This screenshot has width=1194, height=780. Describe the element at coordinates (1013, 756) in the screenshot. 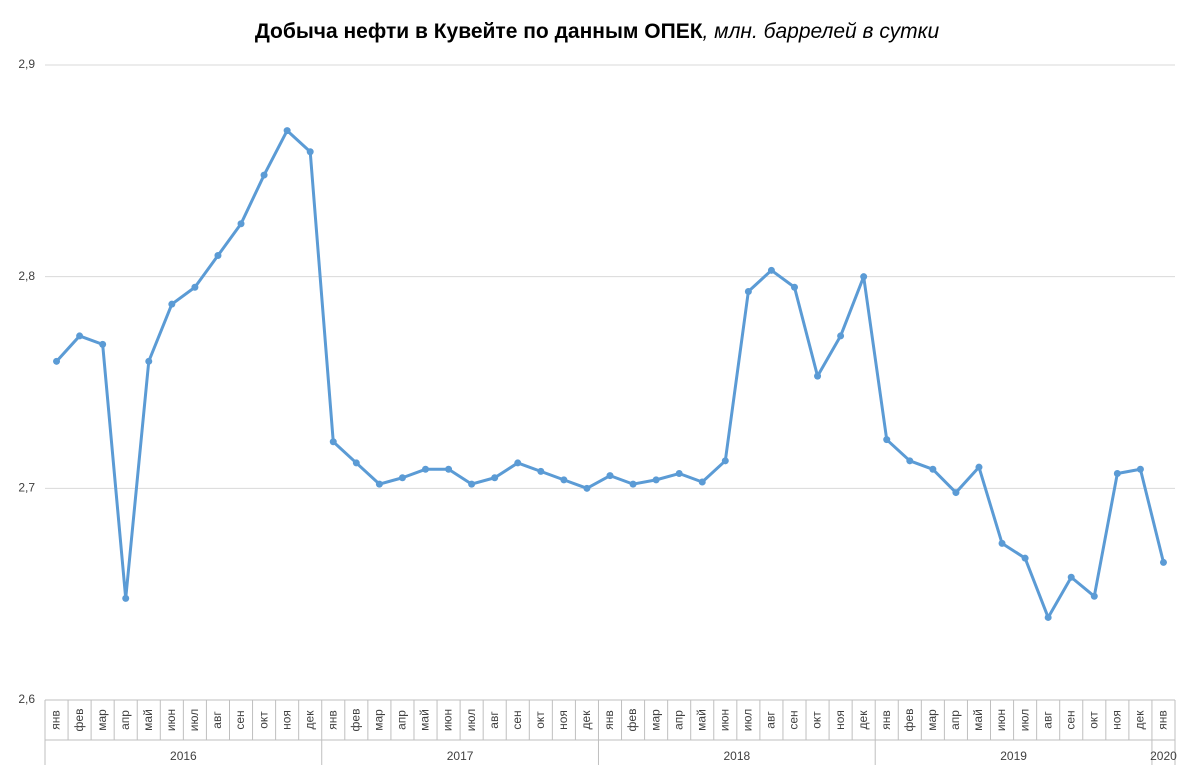

I see `x-group-label: 2019` at that location.